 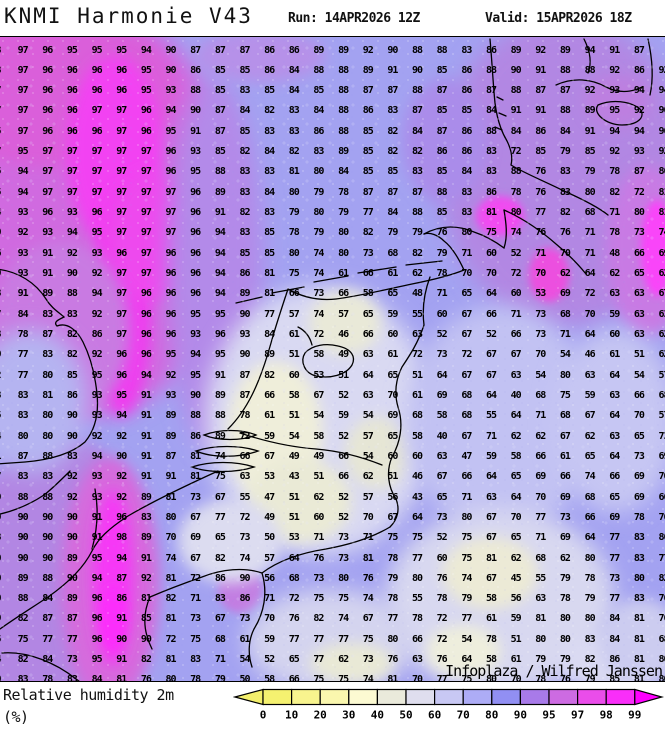 What do you see at coordinates (661, 314) in the screenshot?
I see `grid-value: 63` at bounding box center [661, 314].